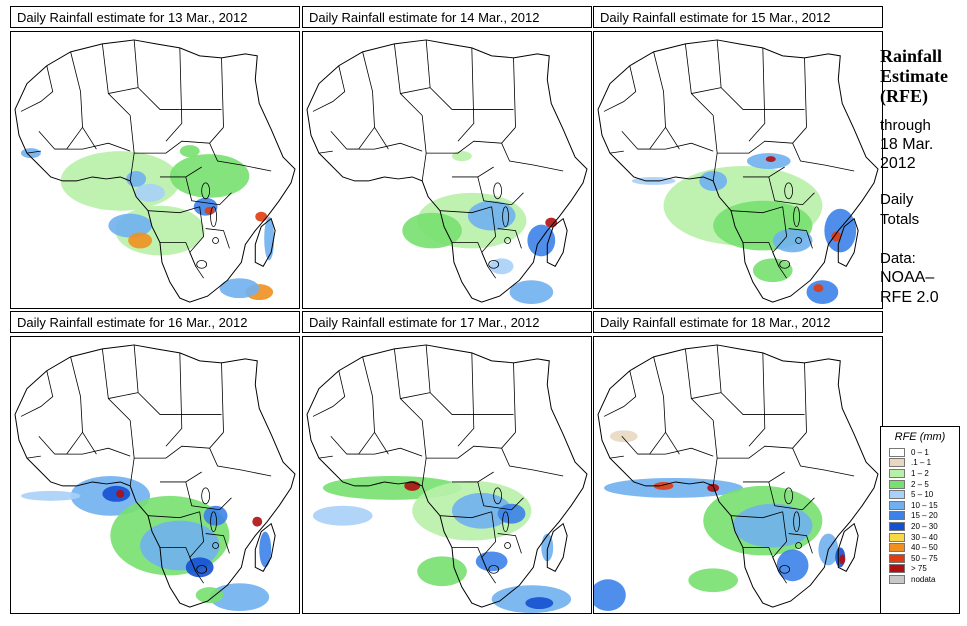  I want to click on legend-item: 1 – 2, so click(920, 473).